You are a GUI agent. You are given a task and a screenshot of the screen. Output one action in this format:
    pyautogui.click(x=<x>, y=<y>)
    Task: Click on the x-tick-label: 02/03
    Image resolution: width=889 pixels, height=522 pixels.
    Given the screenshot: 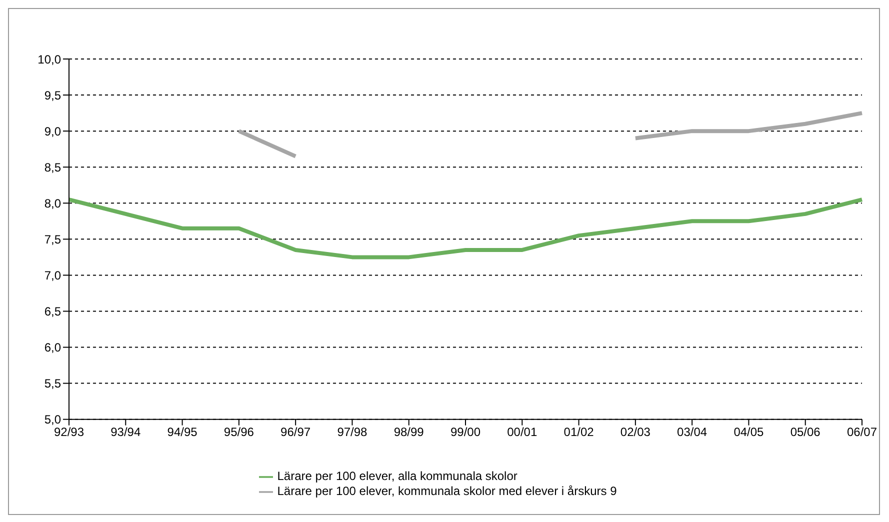 What is the action you would take?
    pyautogui.click(x=635, y=431)
    